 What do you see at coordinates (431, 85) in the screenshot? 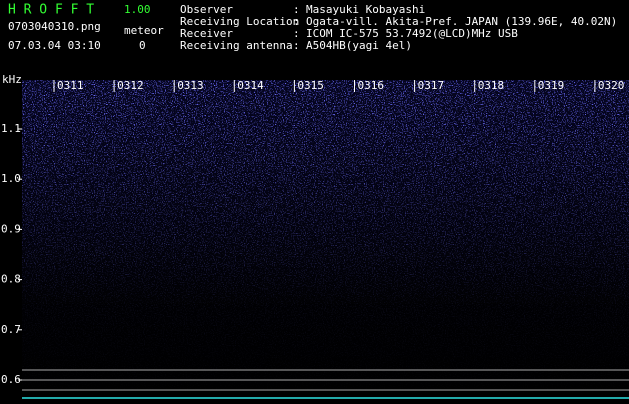
I see `time-label: 0317` at bounding box center [431, 85].